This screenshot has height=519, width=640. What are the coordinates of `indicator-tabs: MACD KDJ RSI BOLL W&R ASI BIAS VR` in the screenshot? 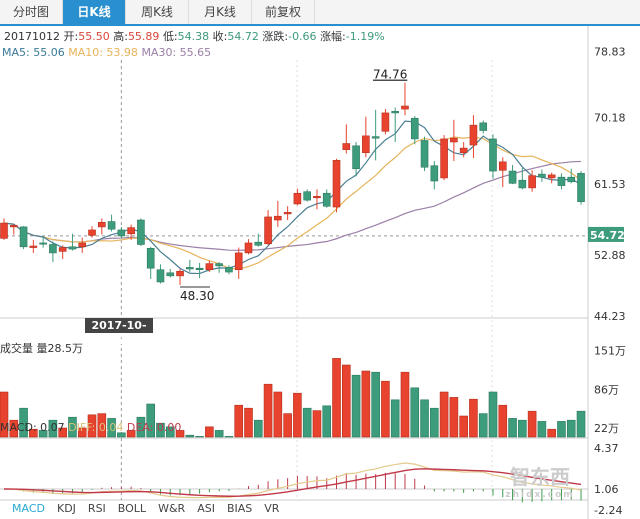 It's located at (139, 509).